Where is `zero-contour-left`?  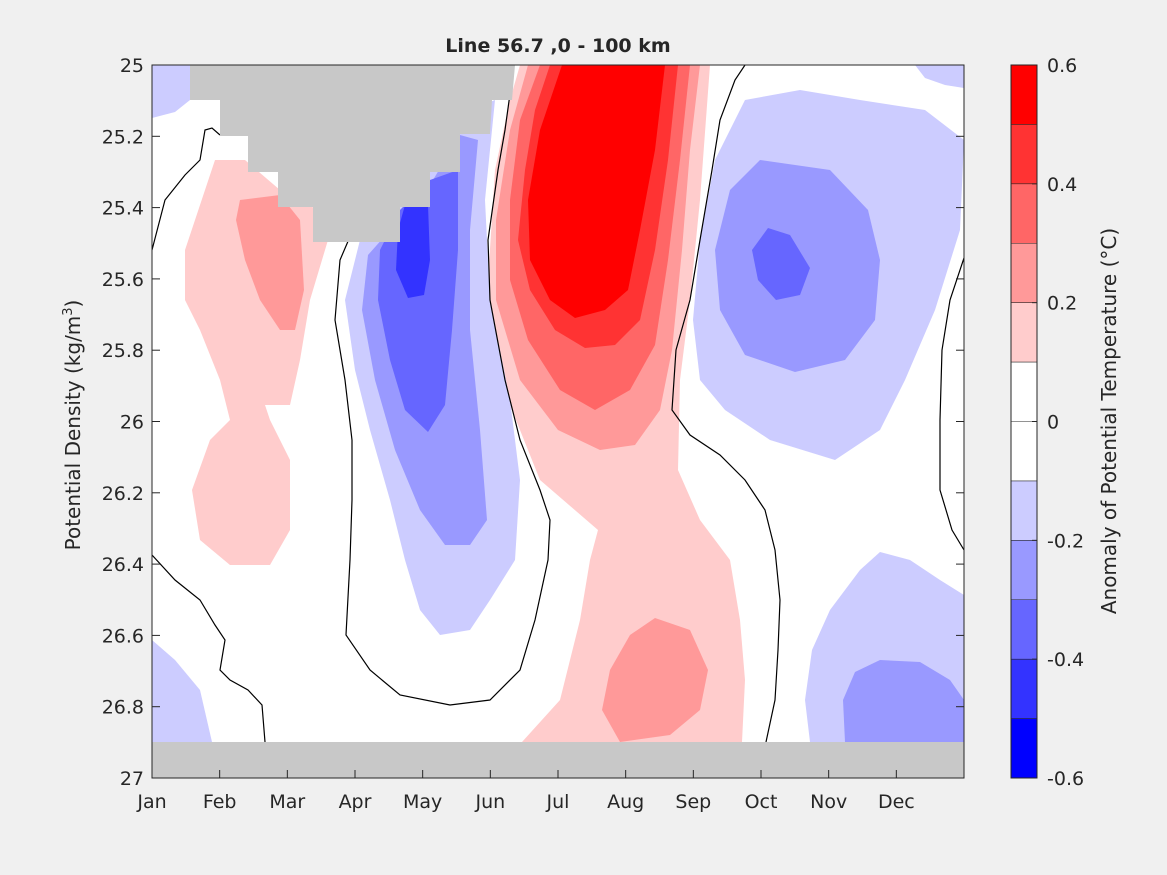
zero-contour-left is located at coordinates (186, 189).